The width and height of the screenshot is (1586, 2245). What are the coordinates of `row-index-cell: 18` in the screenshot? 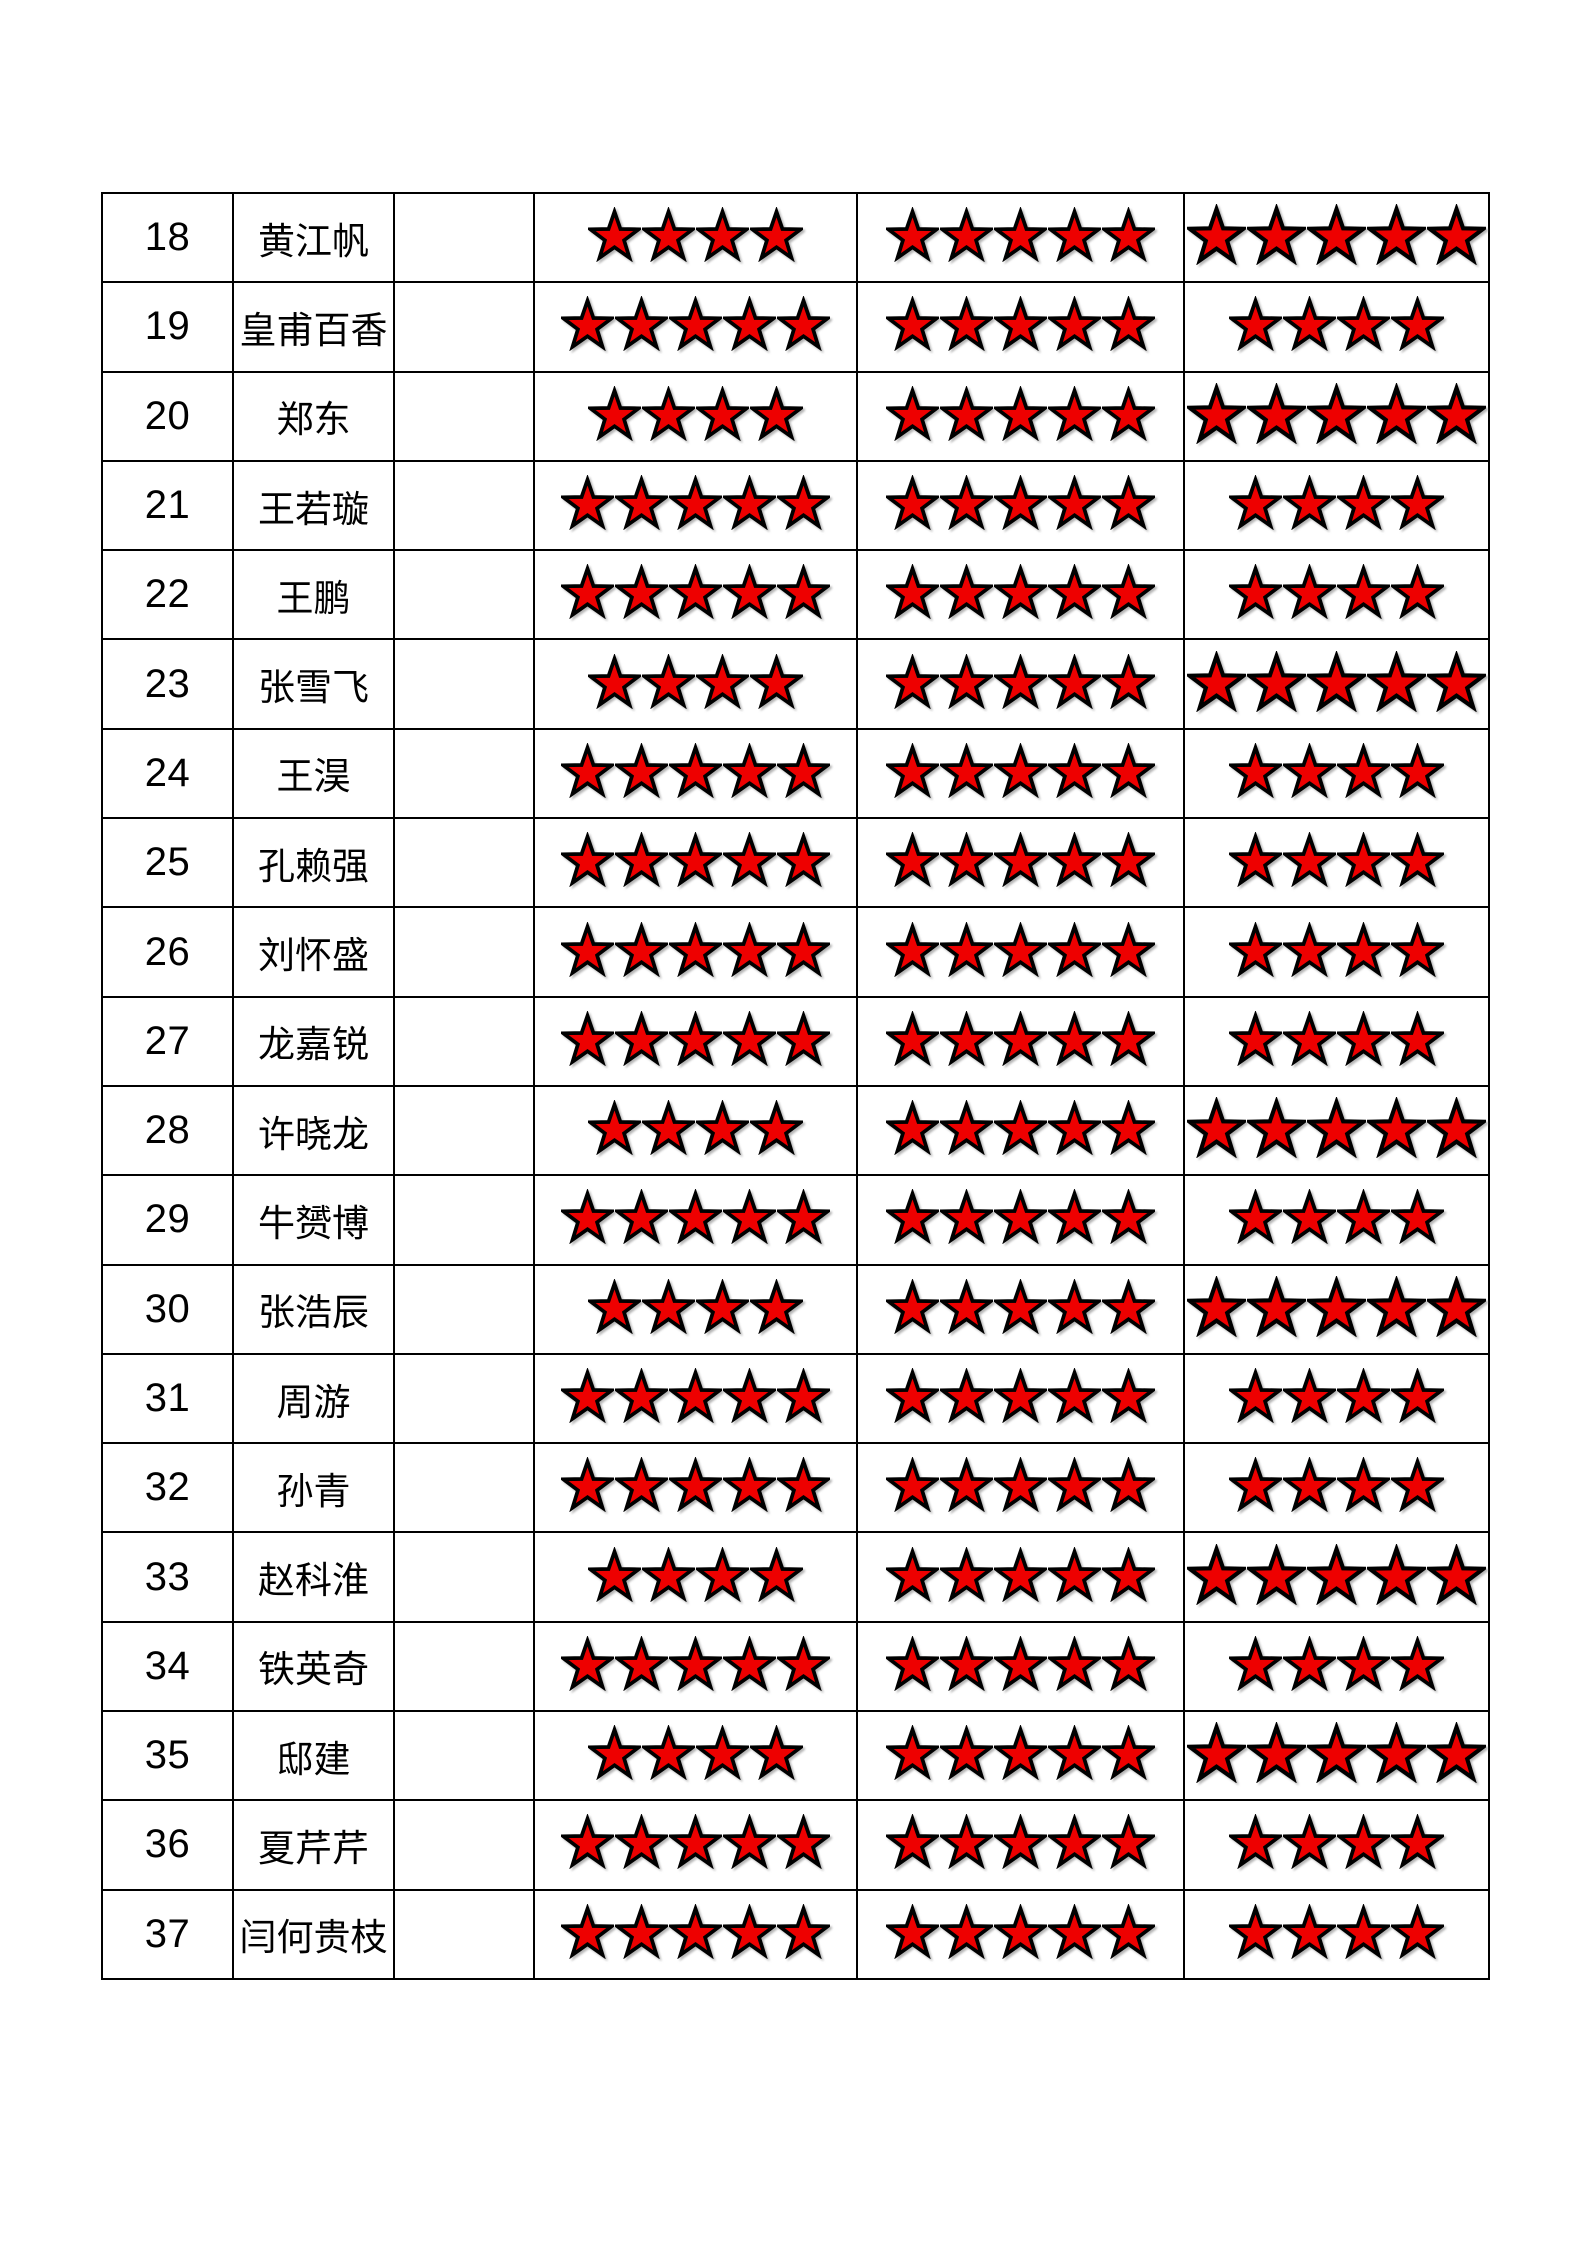 It's located at (167, 237).